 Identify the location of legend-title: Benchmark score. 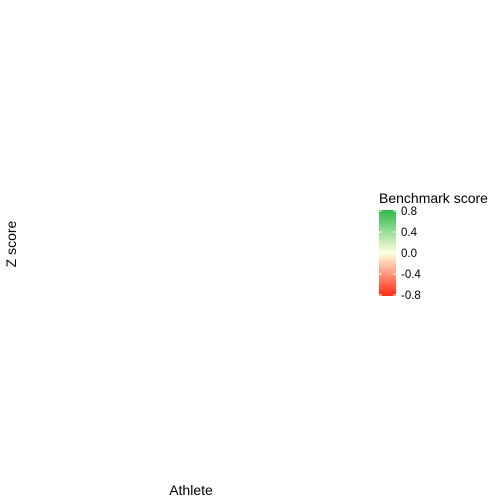
(433, 198).